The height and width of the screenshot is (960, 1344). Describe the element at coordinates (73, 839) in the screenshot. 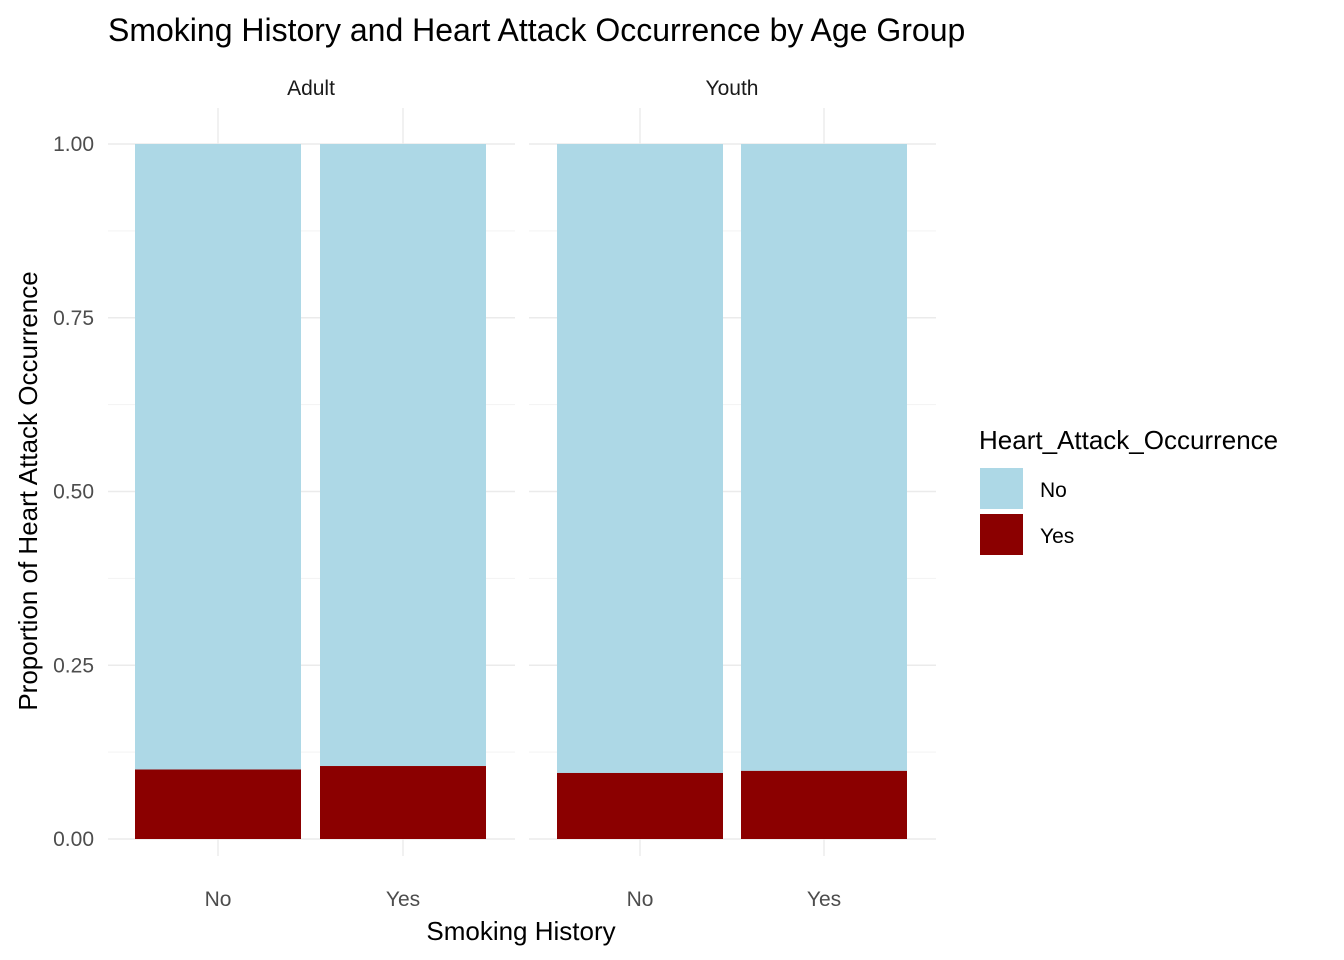

I see `y-tick-label: 0.00` at that location.